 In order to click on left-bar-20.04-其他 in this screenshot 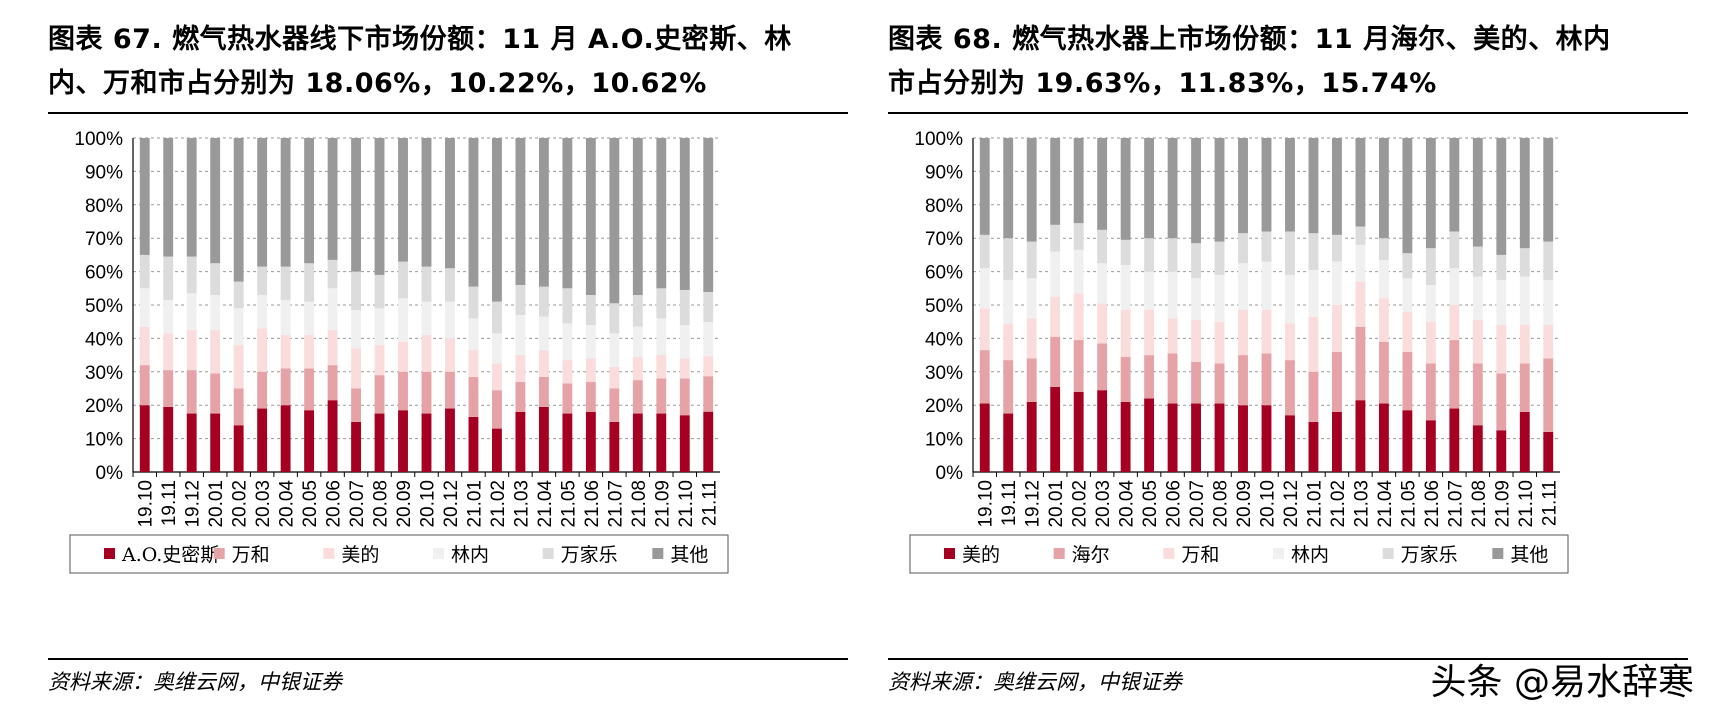, I will do `click(285, 202)`.